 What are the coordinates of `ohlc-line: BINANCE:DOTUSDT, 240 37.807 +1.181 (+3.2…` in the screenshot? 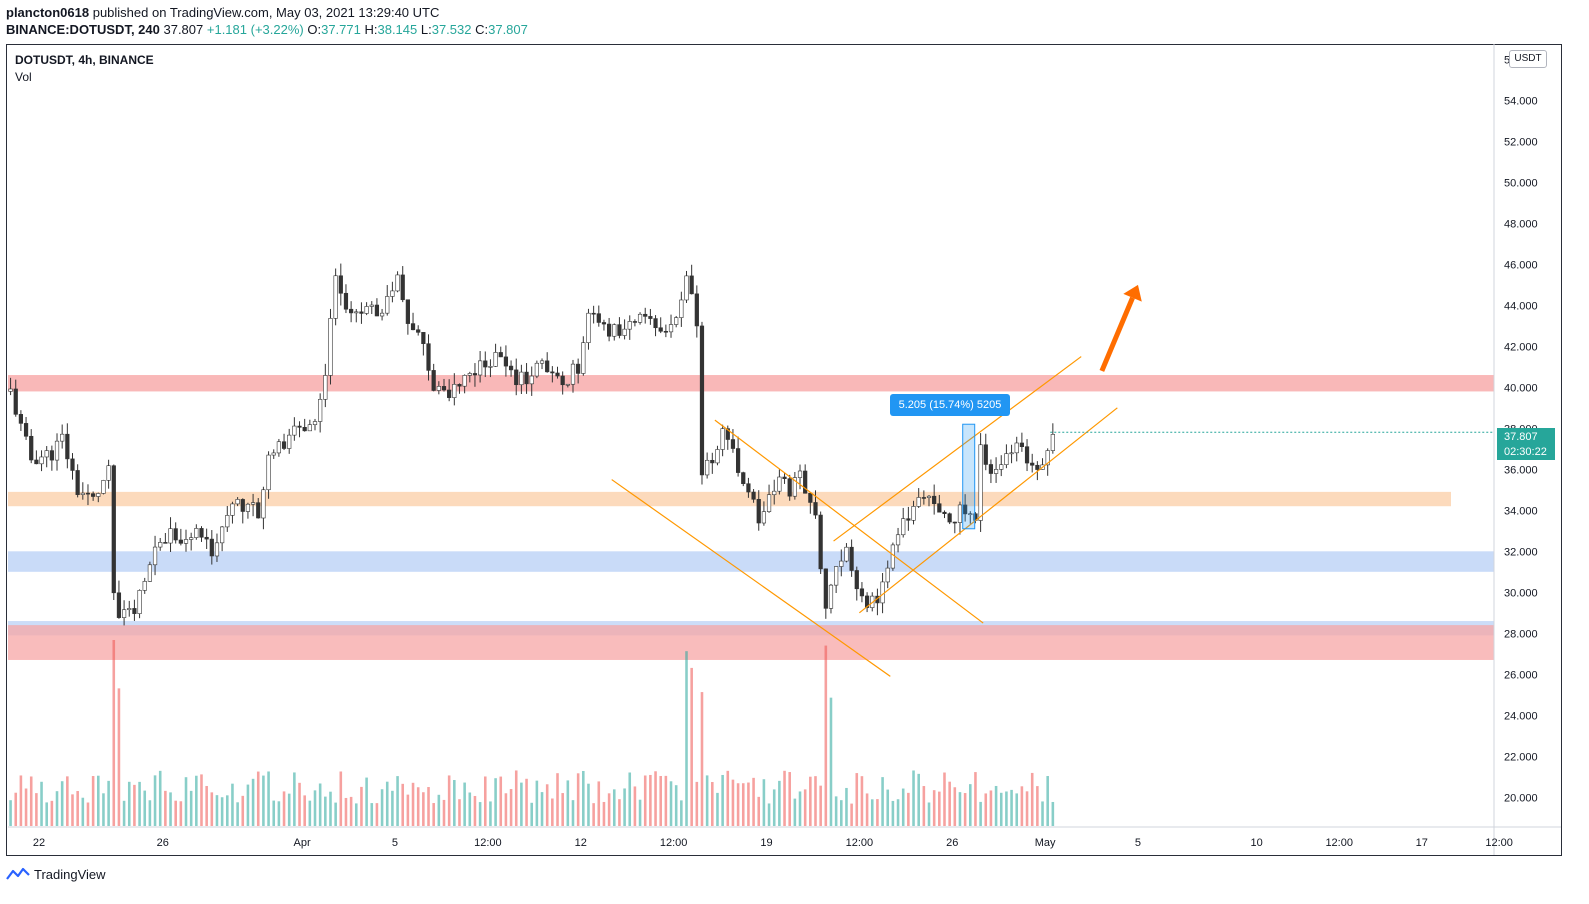 It's located at (267, 29).